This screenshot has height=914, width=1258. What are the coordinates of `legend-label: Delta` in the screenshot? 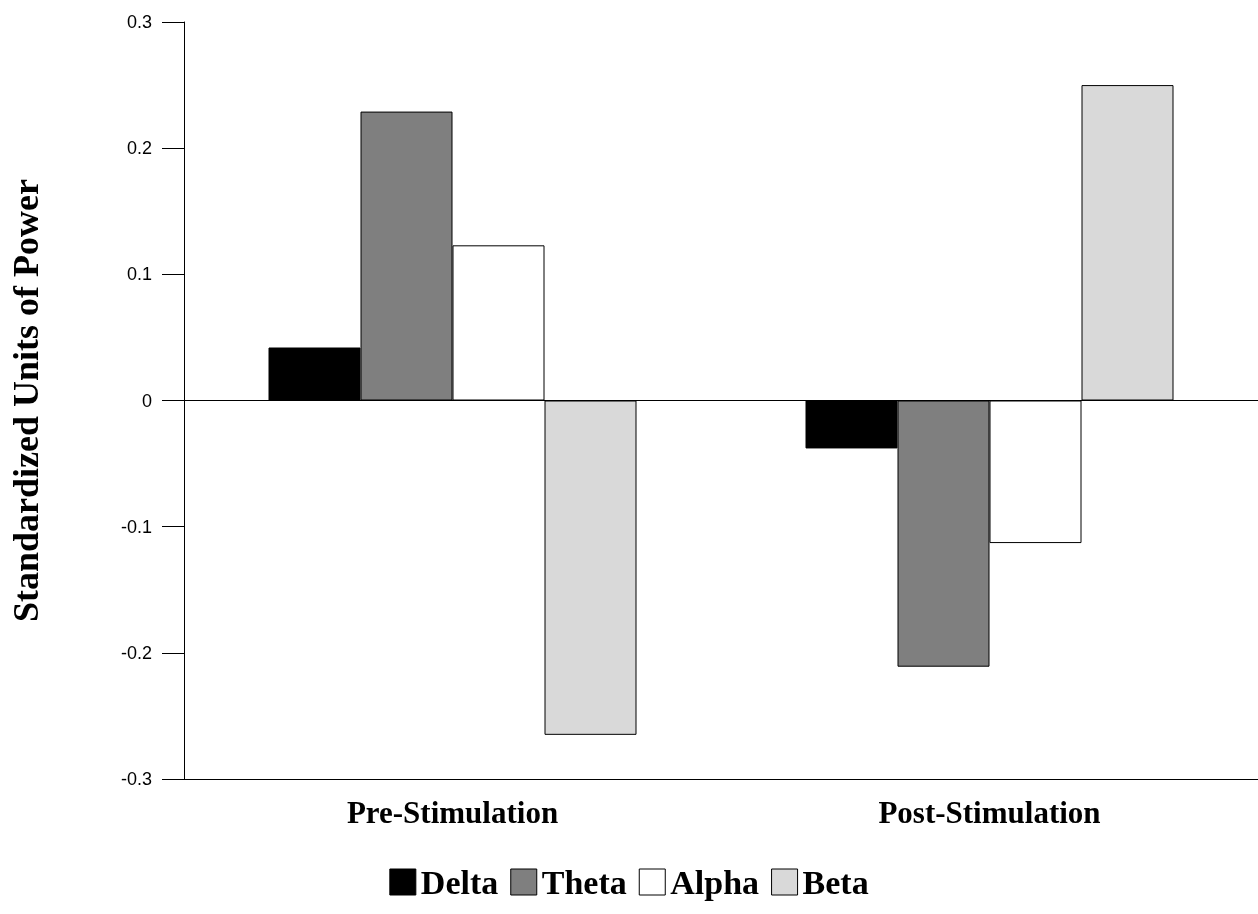 It's located at (459, 882).